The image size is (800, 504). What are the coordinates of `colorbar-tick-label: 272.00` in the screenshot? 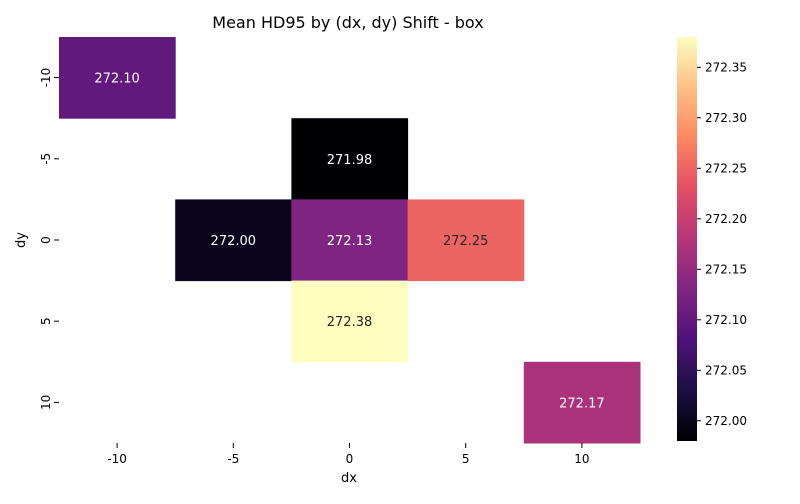 It's located at (726, 421).